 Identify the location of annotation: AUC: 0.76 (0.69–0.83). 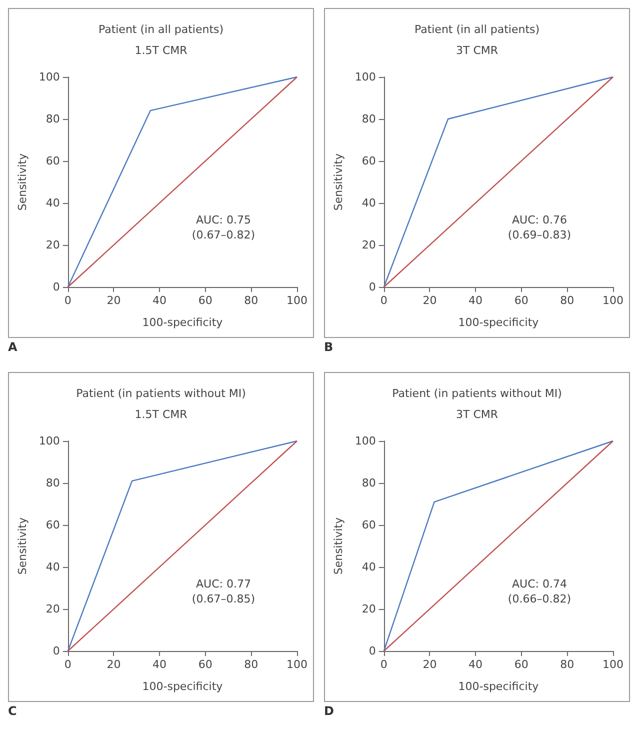
(540, 227).